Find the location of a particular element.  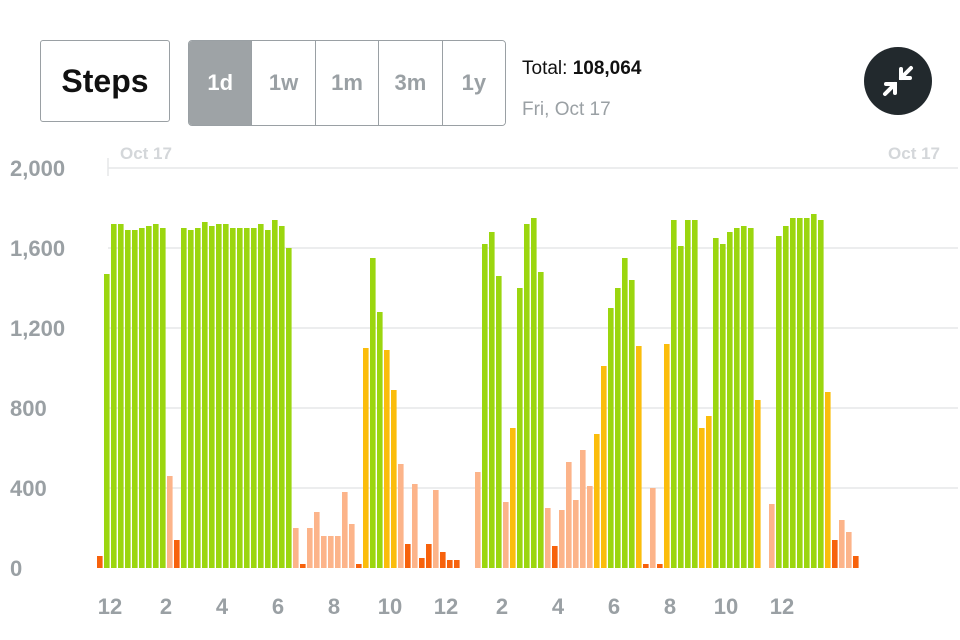

range-1d-button: 1d is located at coordinates (221, 83).